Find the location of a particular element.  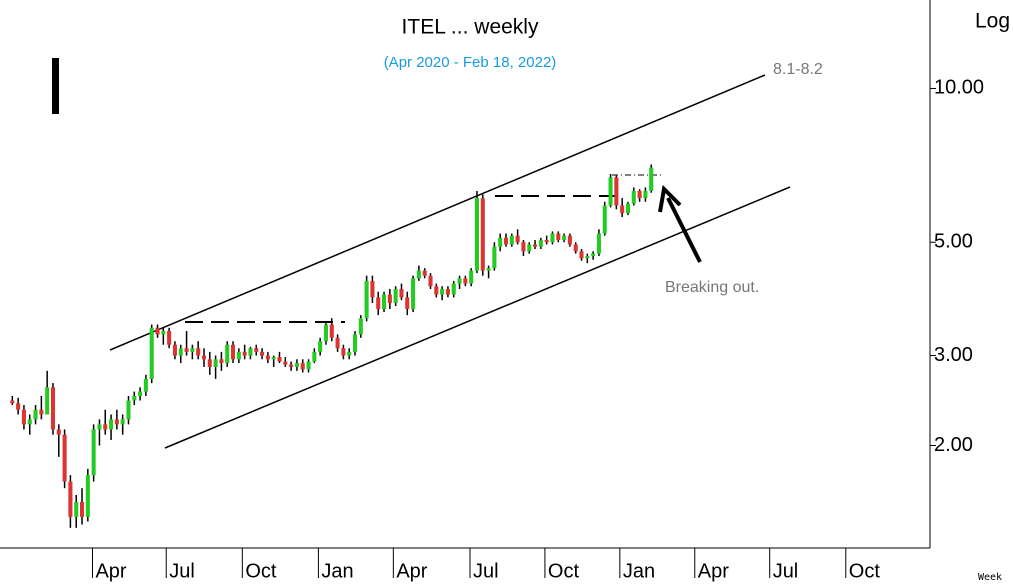

annotation: Breaking out. is located at coordinates (712, 287).